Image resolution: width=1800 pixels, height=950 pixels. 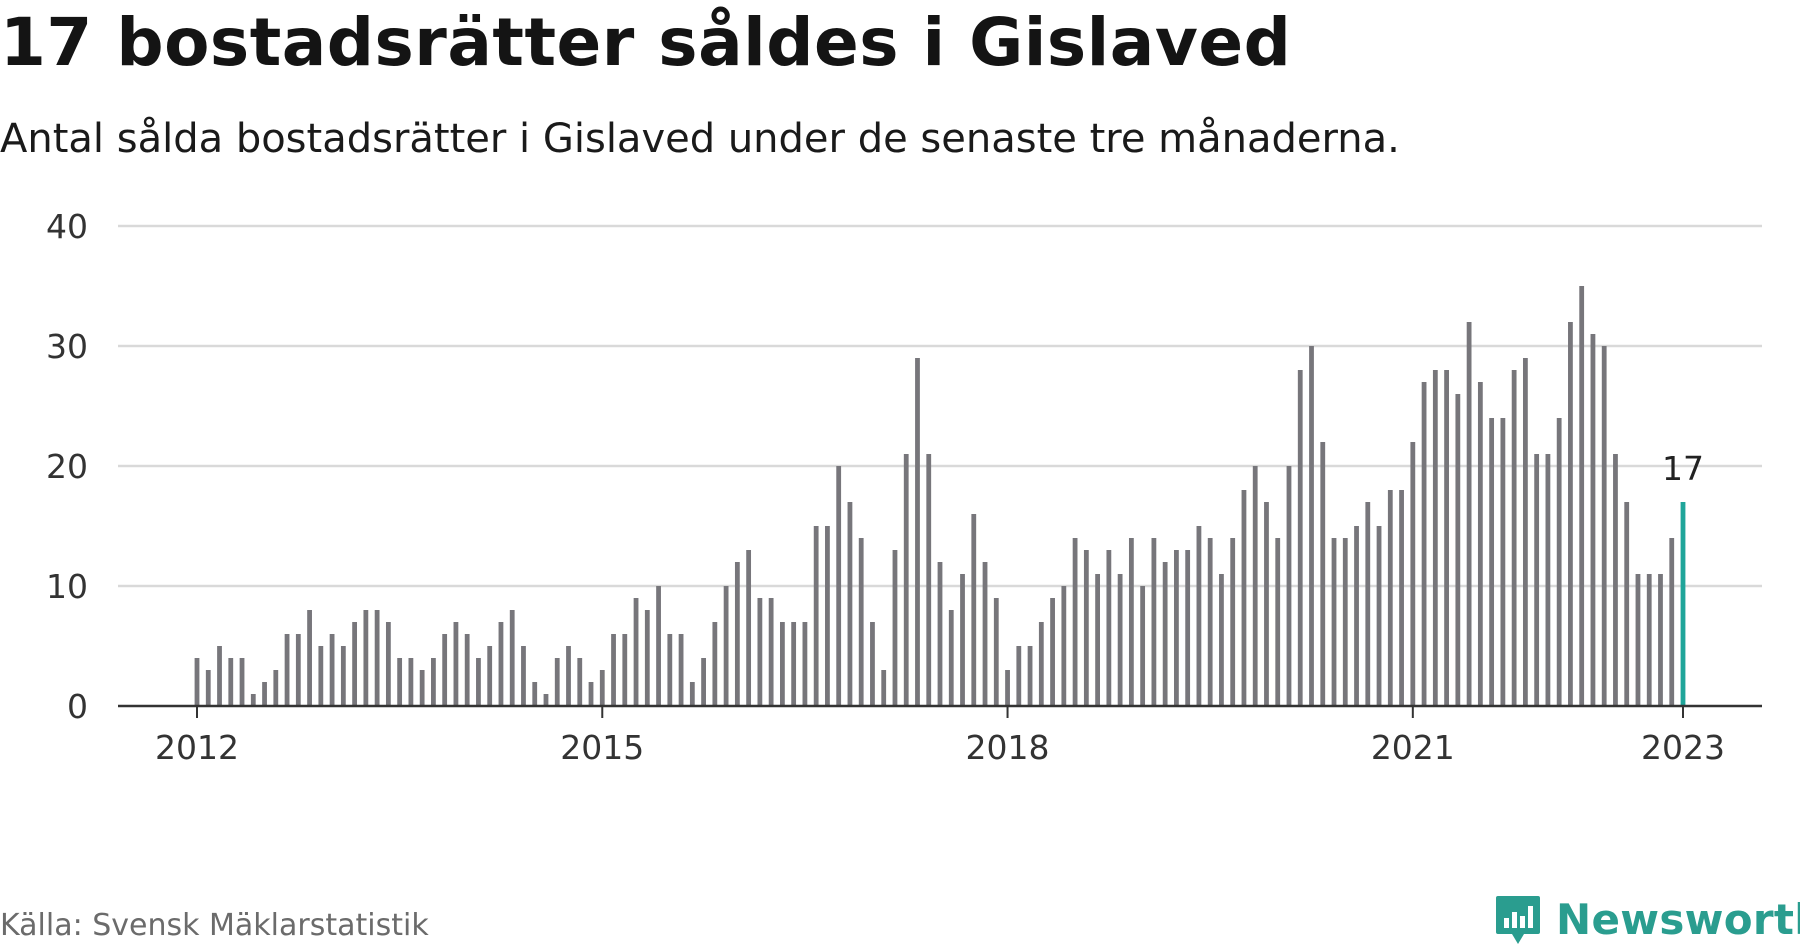 I want to click on latest-value-label: 17, so click(x=1683, y=468).